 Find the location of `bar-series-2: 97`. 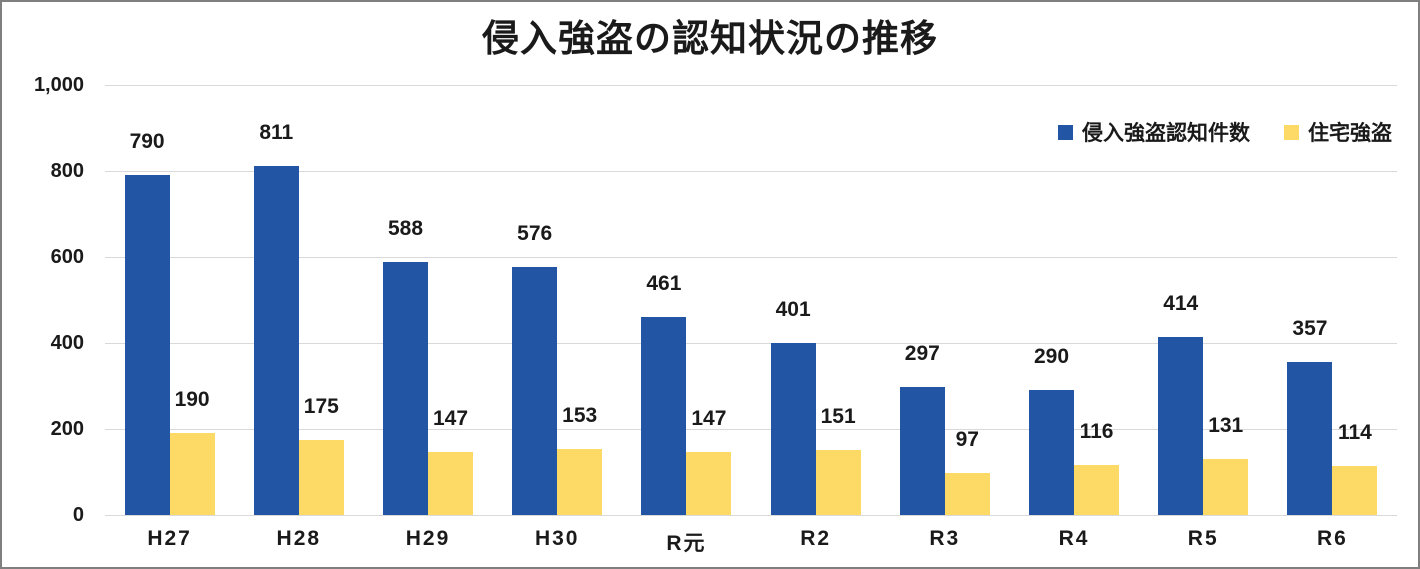

bar-series-2: 97 is located at coordinates (967, 471).